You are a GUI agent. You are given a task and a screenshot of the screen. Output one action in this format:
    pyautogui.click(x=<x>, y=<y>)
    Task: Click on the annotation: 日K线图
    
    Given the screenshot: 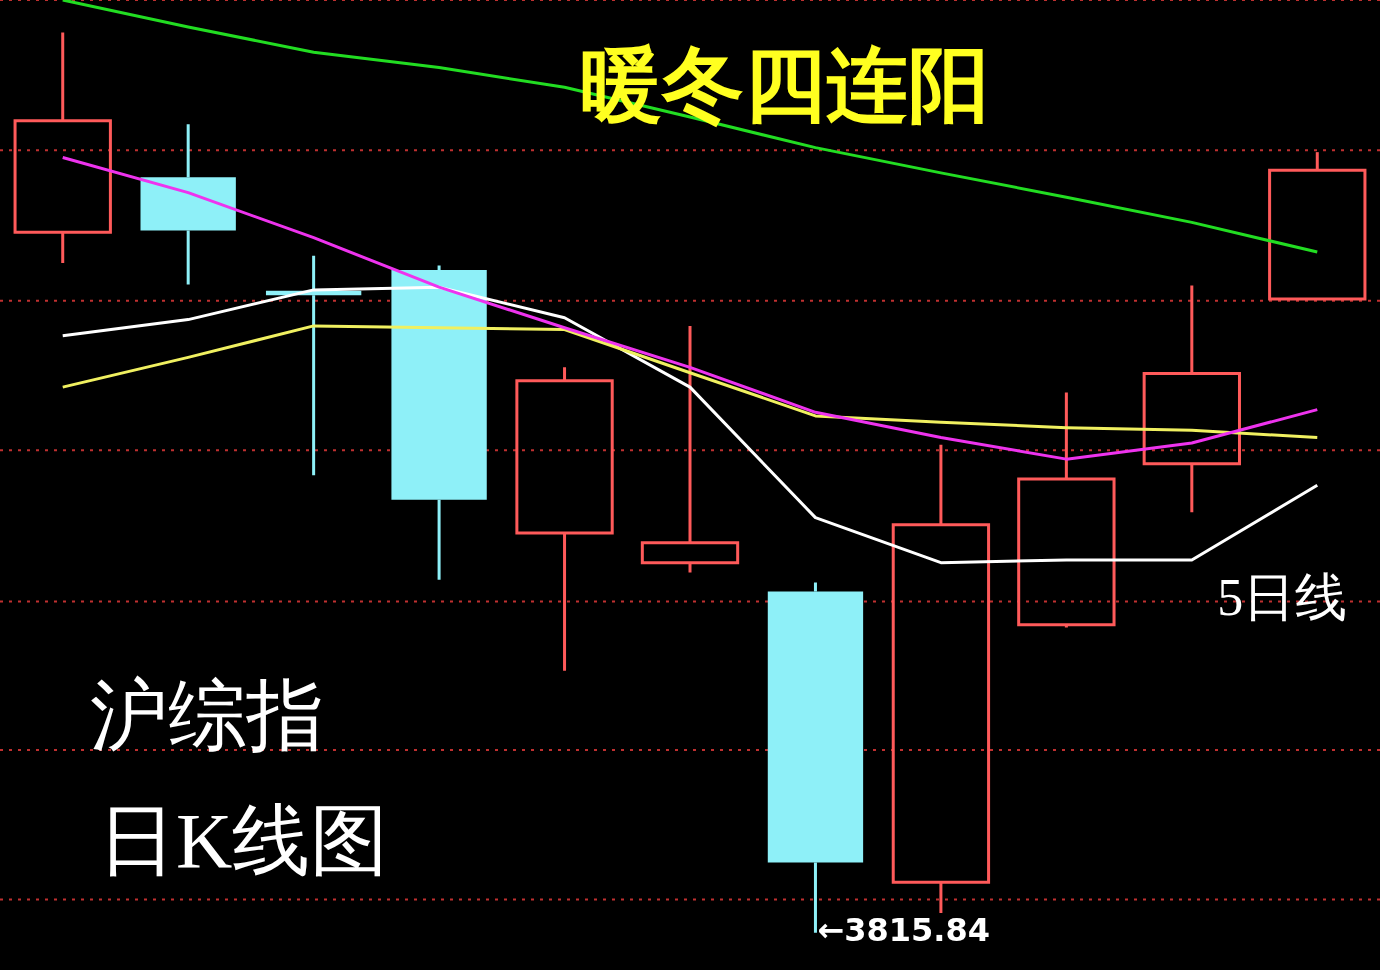 What is the action you would take?
    pyautogui.click(x=243, y=841)
    